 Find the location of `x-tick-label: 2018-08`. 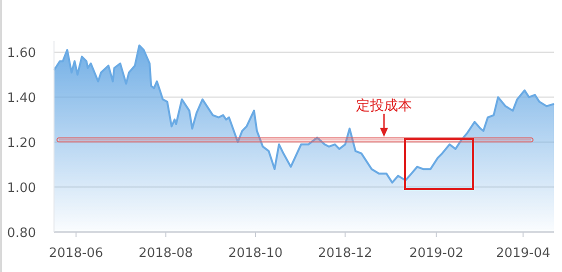

x-tick-label: 2018-08 is located at coordinates (165, 253).